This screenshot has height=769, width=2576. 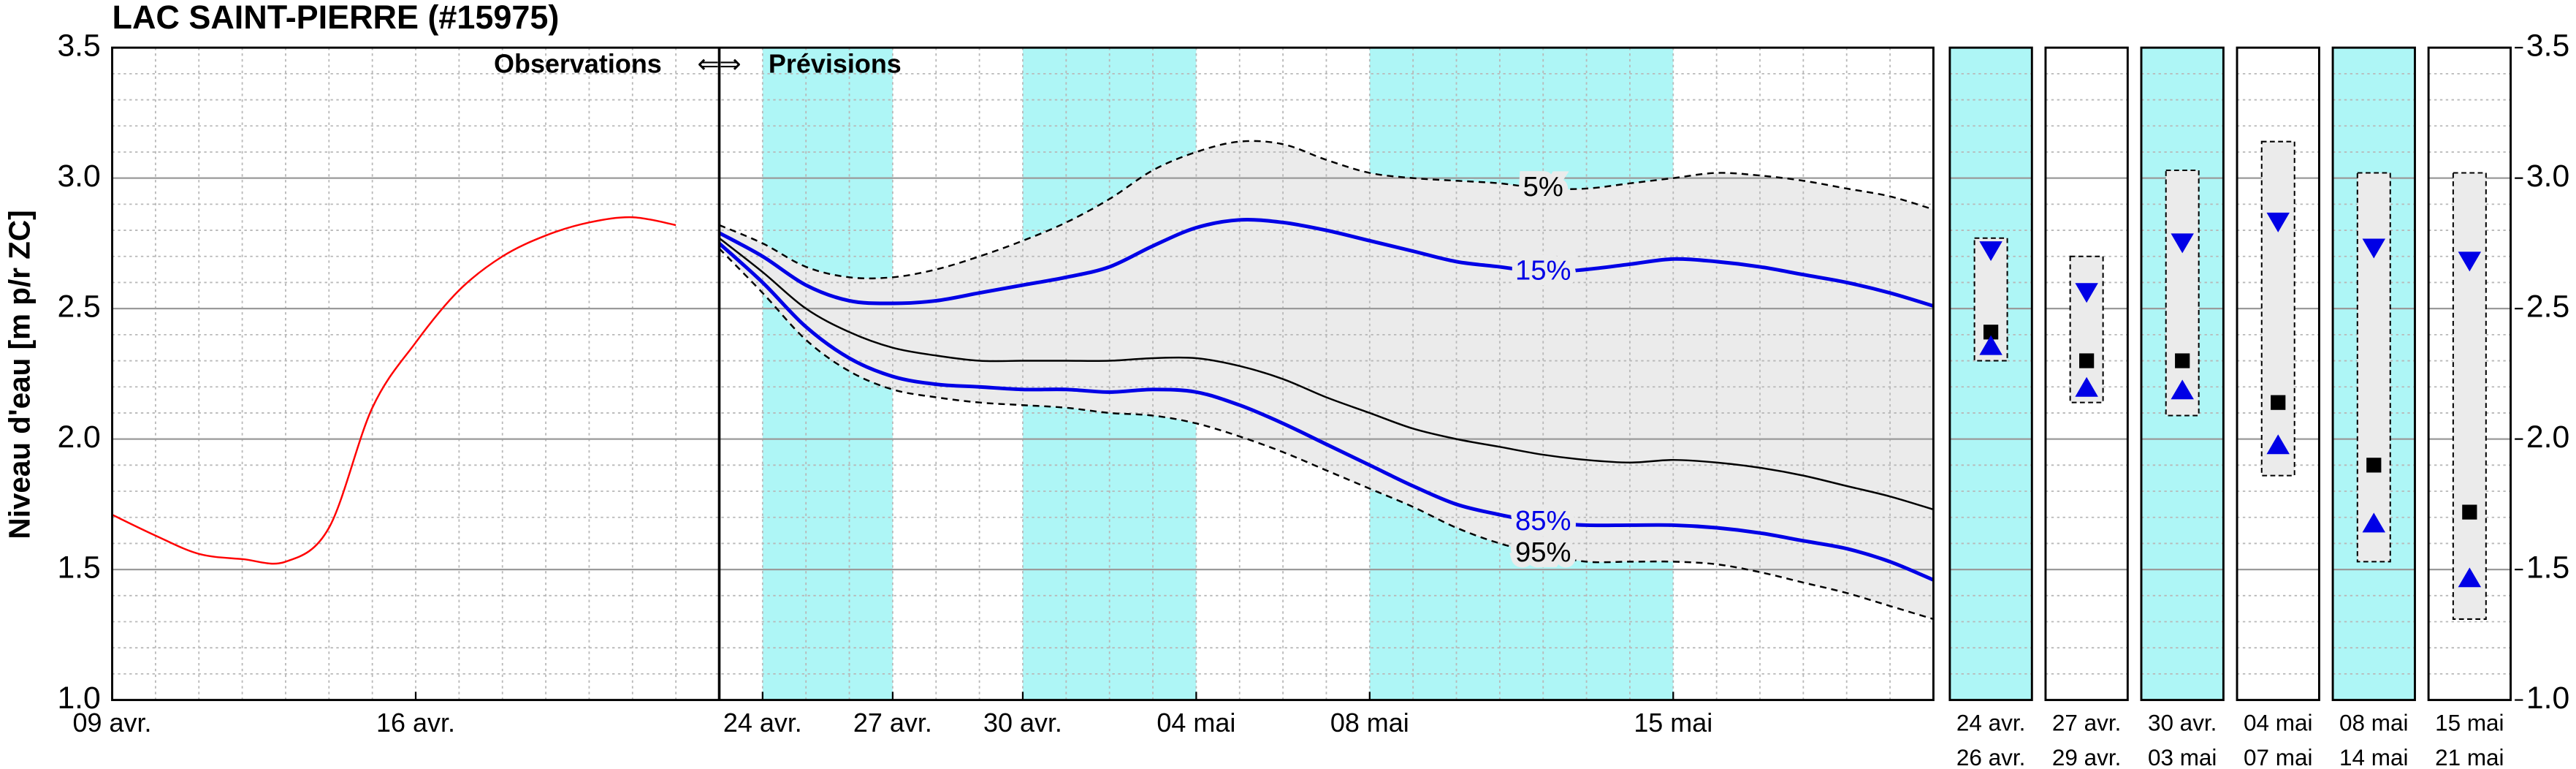 What do you see at coordinates (1990, 757) in the screenshot?
I see `panel-end-label: 26 avr.` at bounding box center [1990, 757].